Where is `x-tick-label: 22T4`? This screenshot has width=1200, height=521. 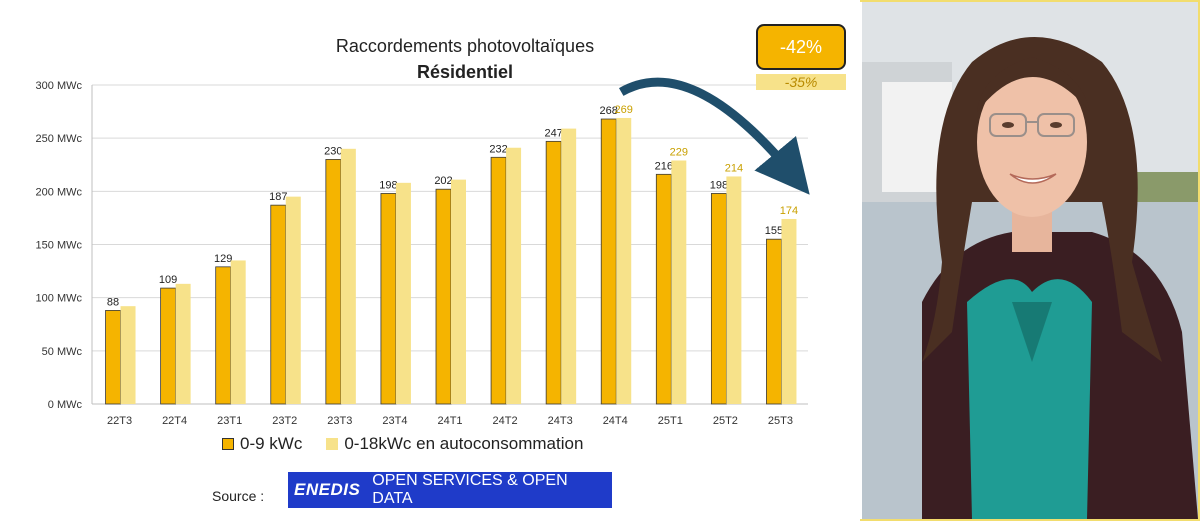 x-tick-label: 22T4 is located at coordinates (174, 421).